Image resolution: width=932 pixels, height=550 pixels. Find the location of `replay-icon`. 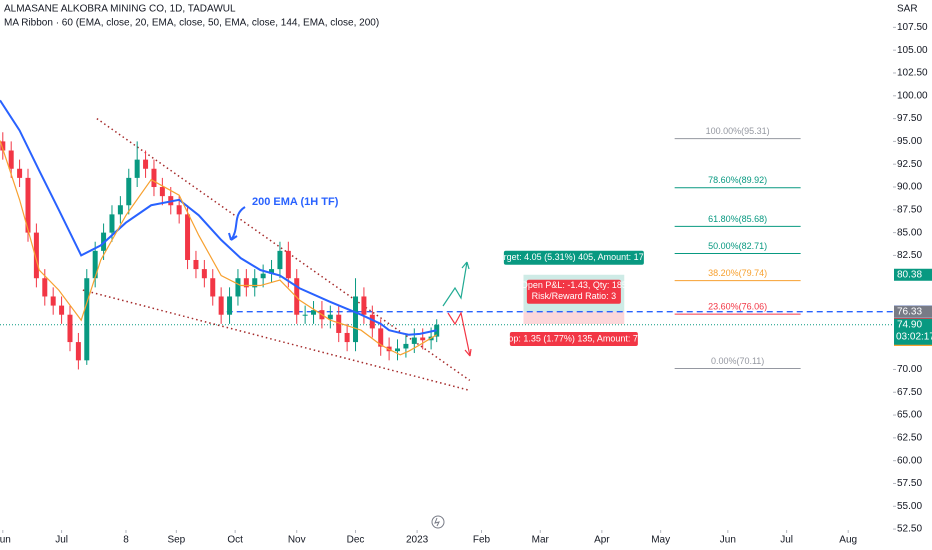

replay-icon is located at coordinates (438, 522).